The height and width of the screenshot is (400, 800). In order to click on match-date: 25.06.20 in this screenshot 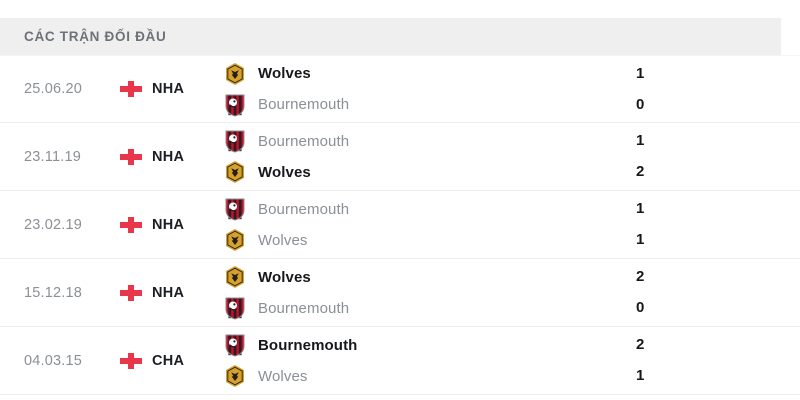, I will do `click(53, 89)`.